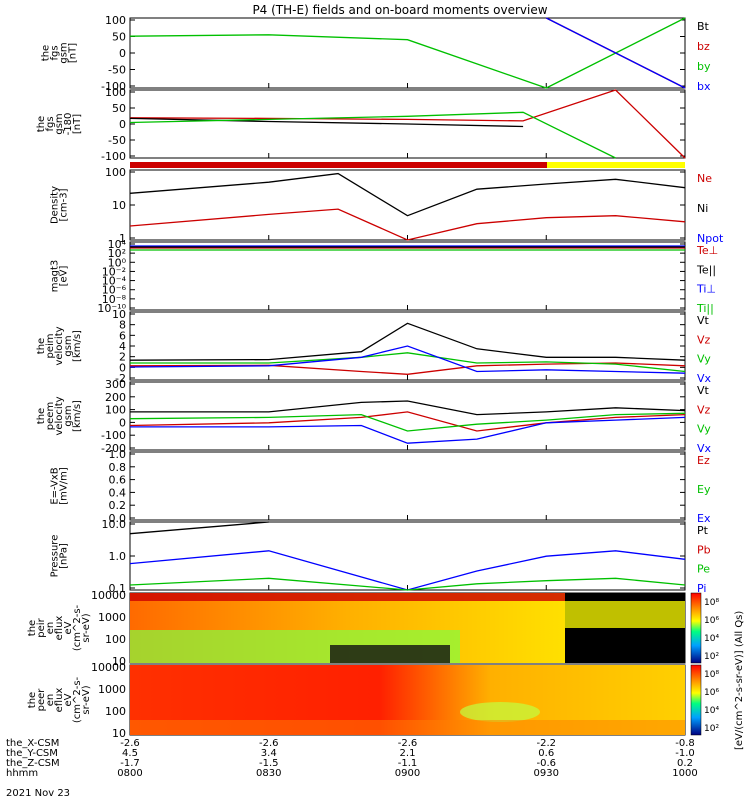 Image resolution: width=750 pixels, height=800 pixels. I want to click on xinfo-value: -2.2, so click(546, 743).